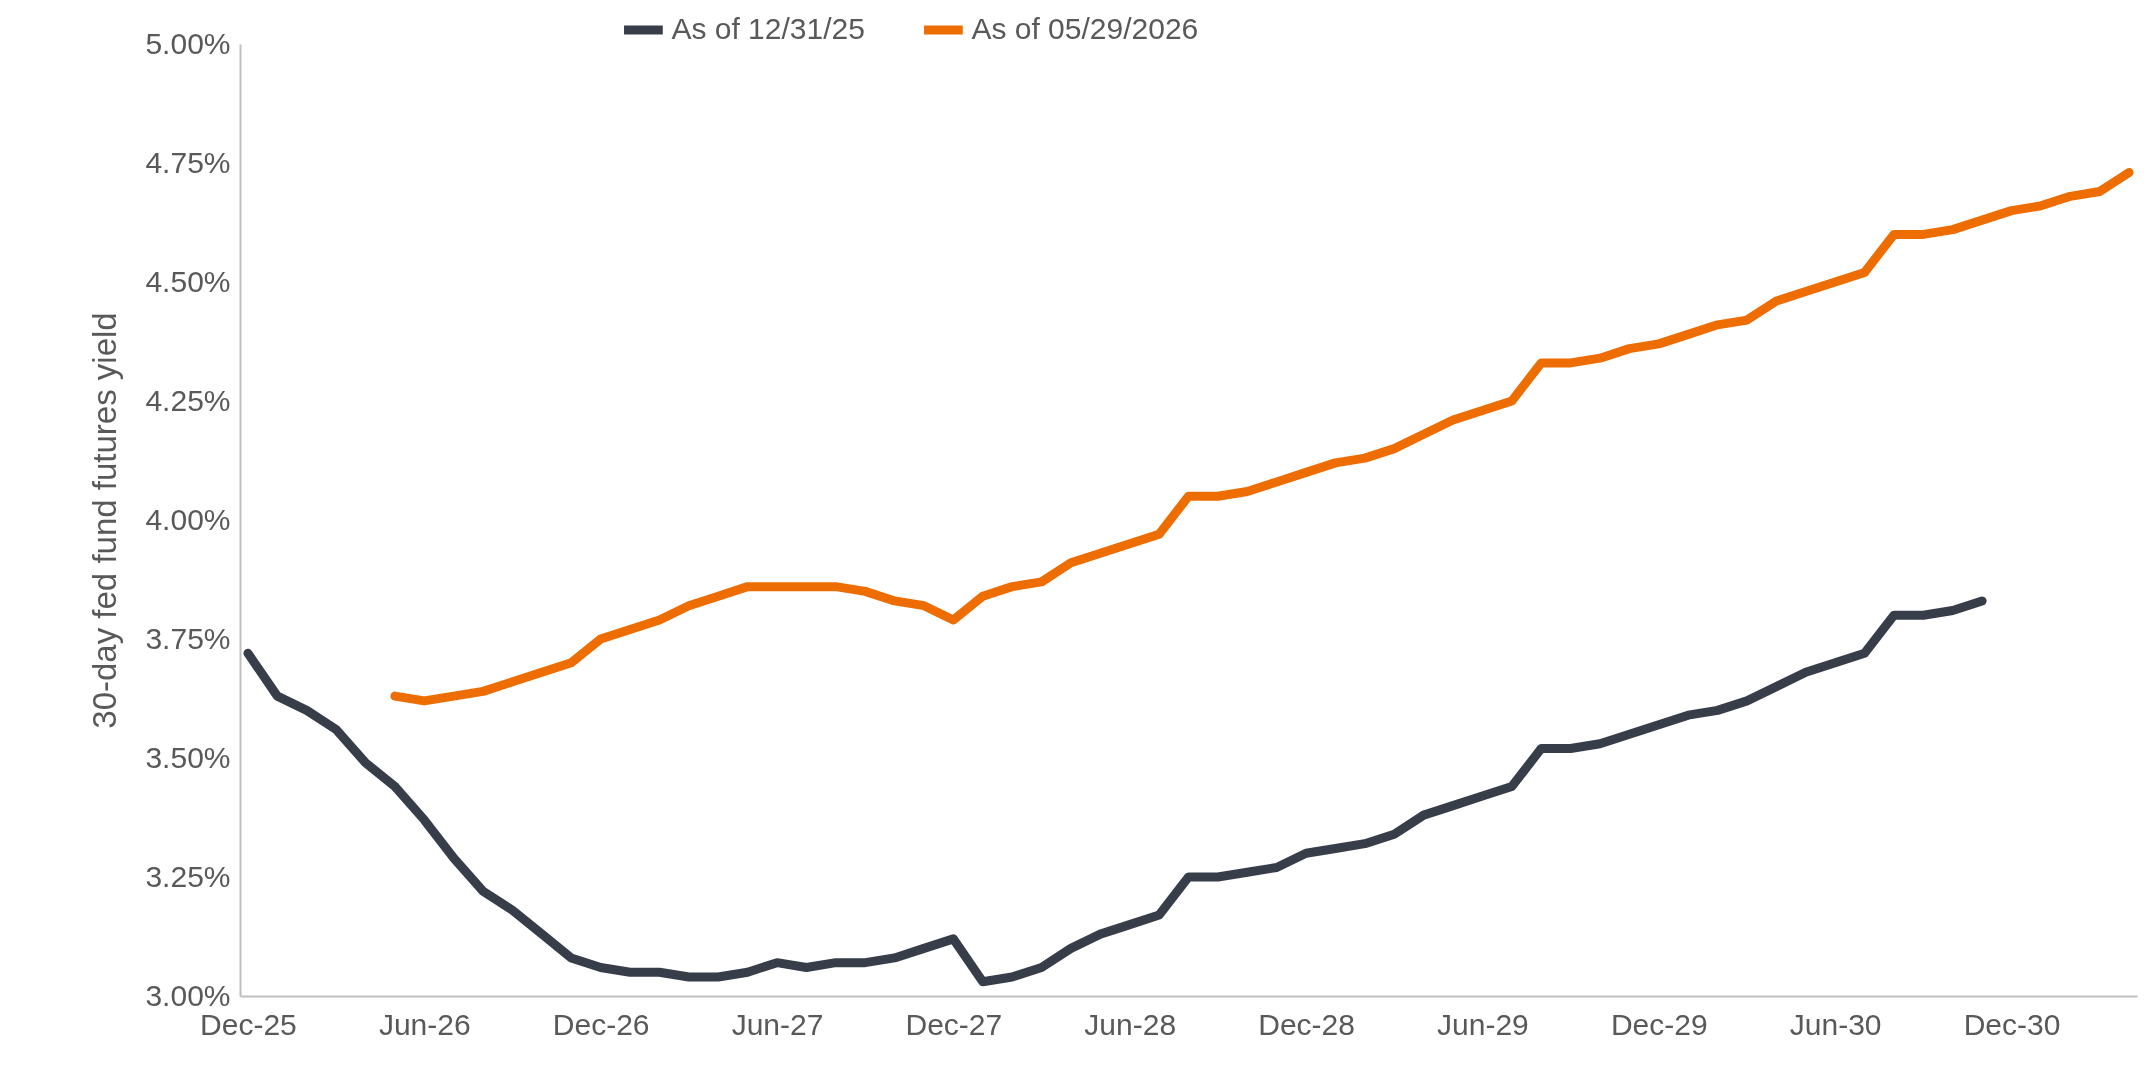 This screenshot has width=2155, height=1086. I want to click on y-tick-label: 4.00%, so click(188, 519).